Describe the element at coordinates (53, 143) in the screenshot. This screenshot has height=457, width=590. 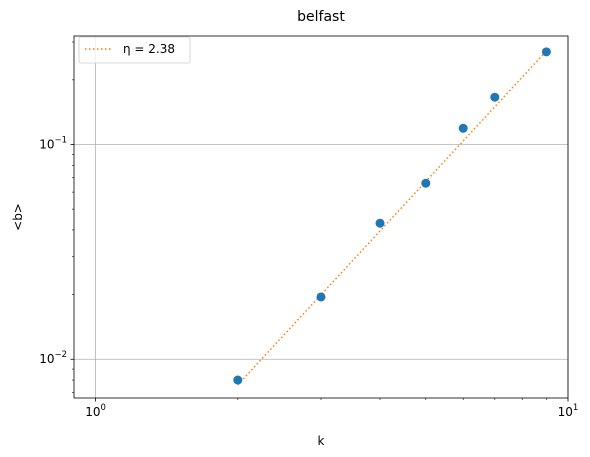
I see `y-tick-label: 10⁻¹` at that location.